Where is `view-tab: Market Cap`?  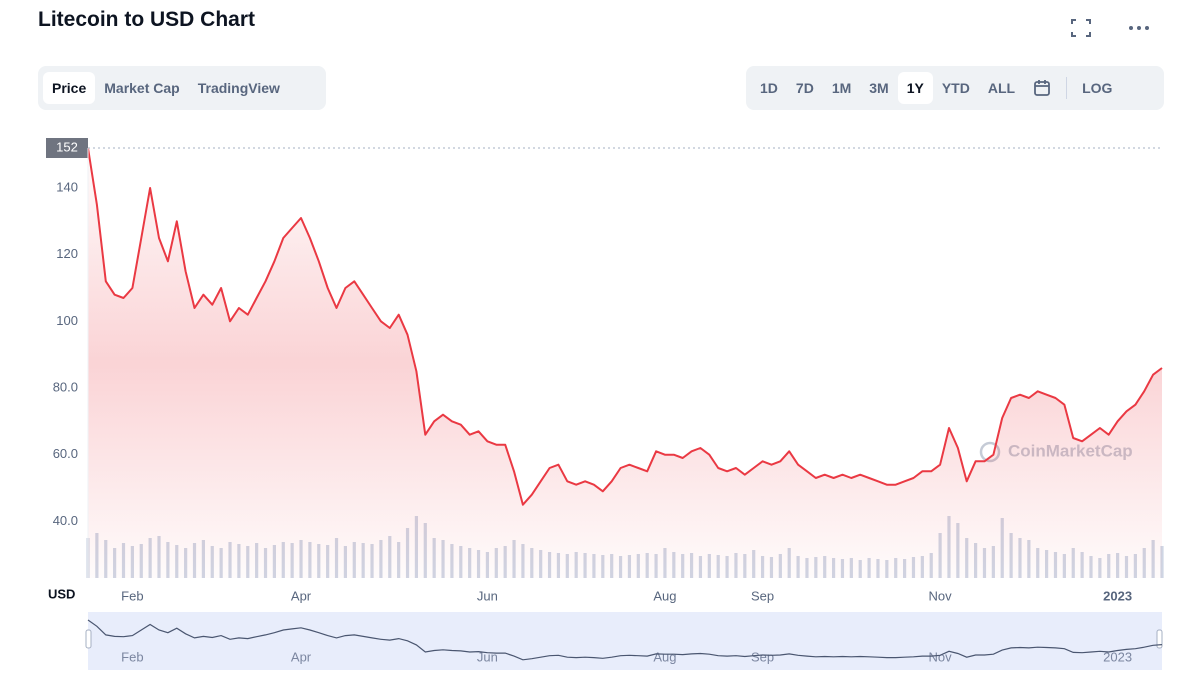
view-tab: Market Cap is located at coordinates (142, 88).